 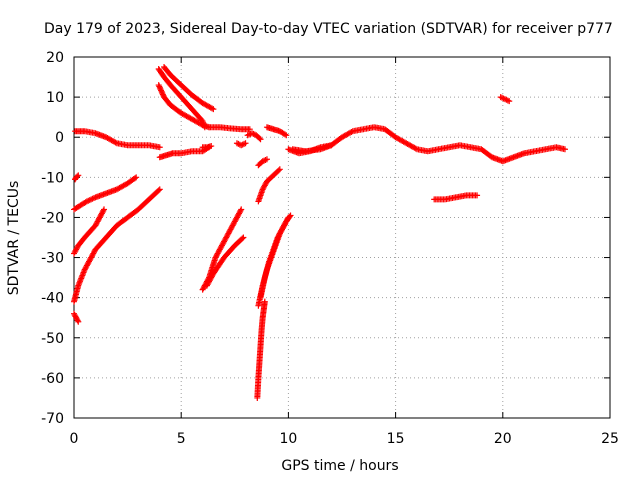 What do you see at coordinates (59, 138) in the screenshot?
I see `y-tick-label: 0` at bounding box center [59, 138].